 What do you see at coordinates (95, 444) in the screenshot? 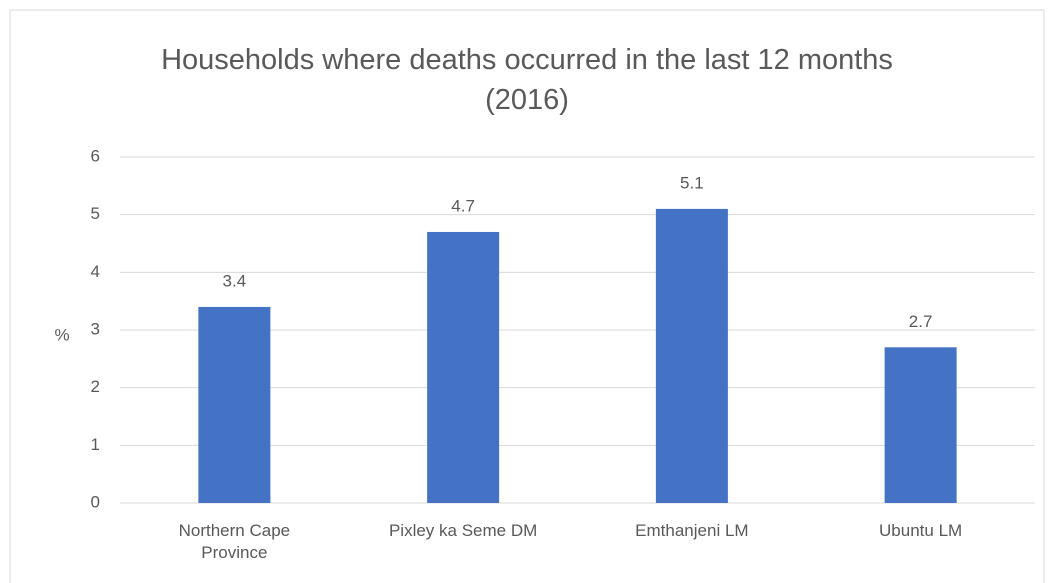
I see `y-tick-label: 1` at bounding box center [95, 444].